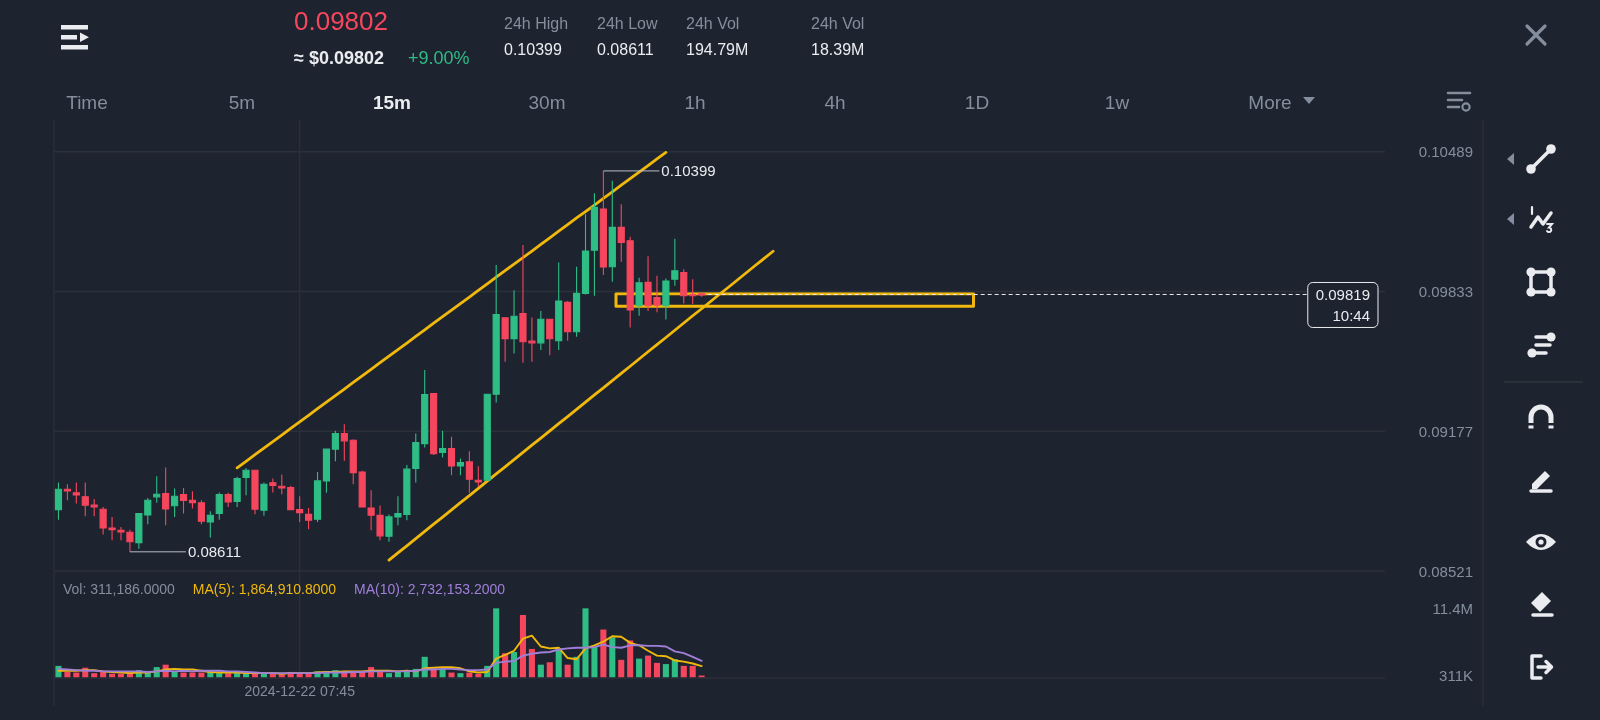 This screenshot has width=1600, height=720. Describe the element at coordinates (214, 552) in the screenshot. I see `annotation: 0.08611` at that location.